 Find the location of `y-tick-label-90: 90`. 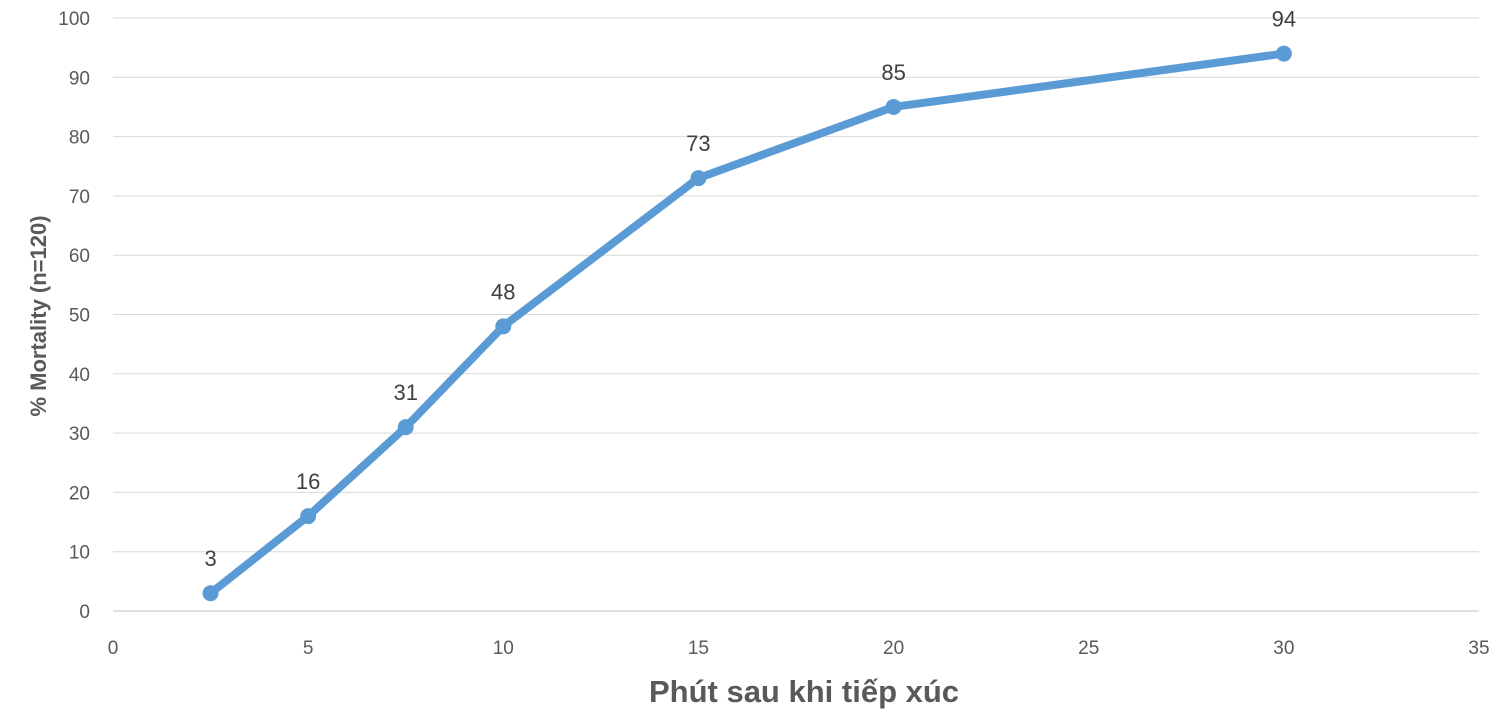

y-tick-label-90: 90 is located at coordinates (79, 78).